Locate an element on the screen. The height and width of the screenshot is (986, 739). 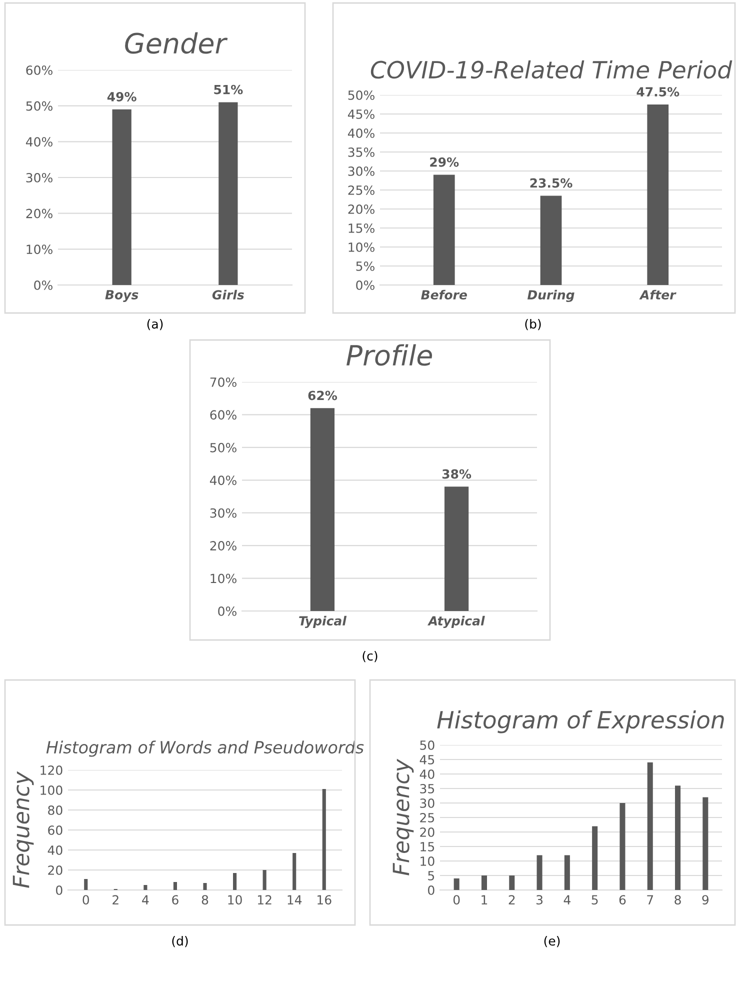
x-tick-label: 12 is located at coordinates (265, 899).